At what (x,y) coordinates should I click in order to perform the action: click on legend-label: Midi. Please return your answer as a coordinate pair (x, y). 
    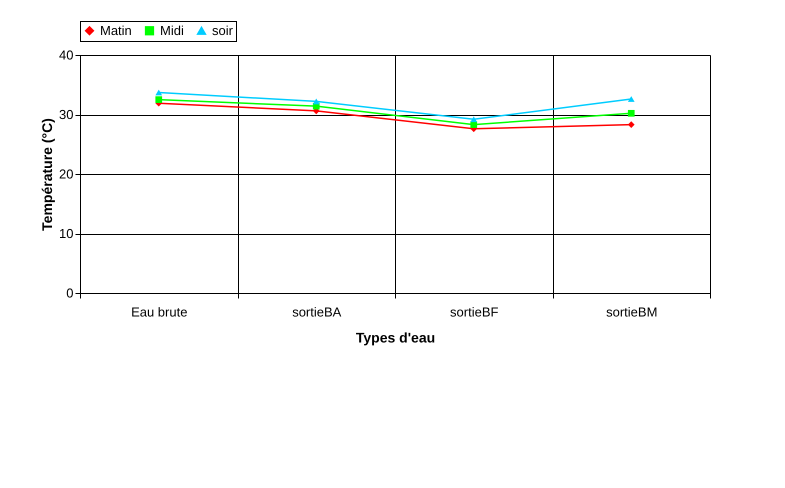
    Looking at the image, I should click on (172, 30).